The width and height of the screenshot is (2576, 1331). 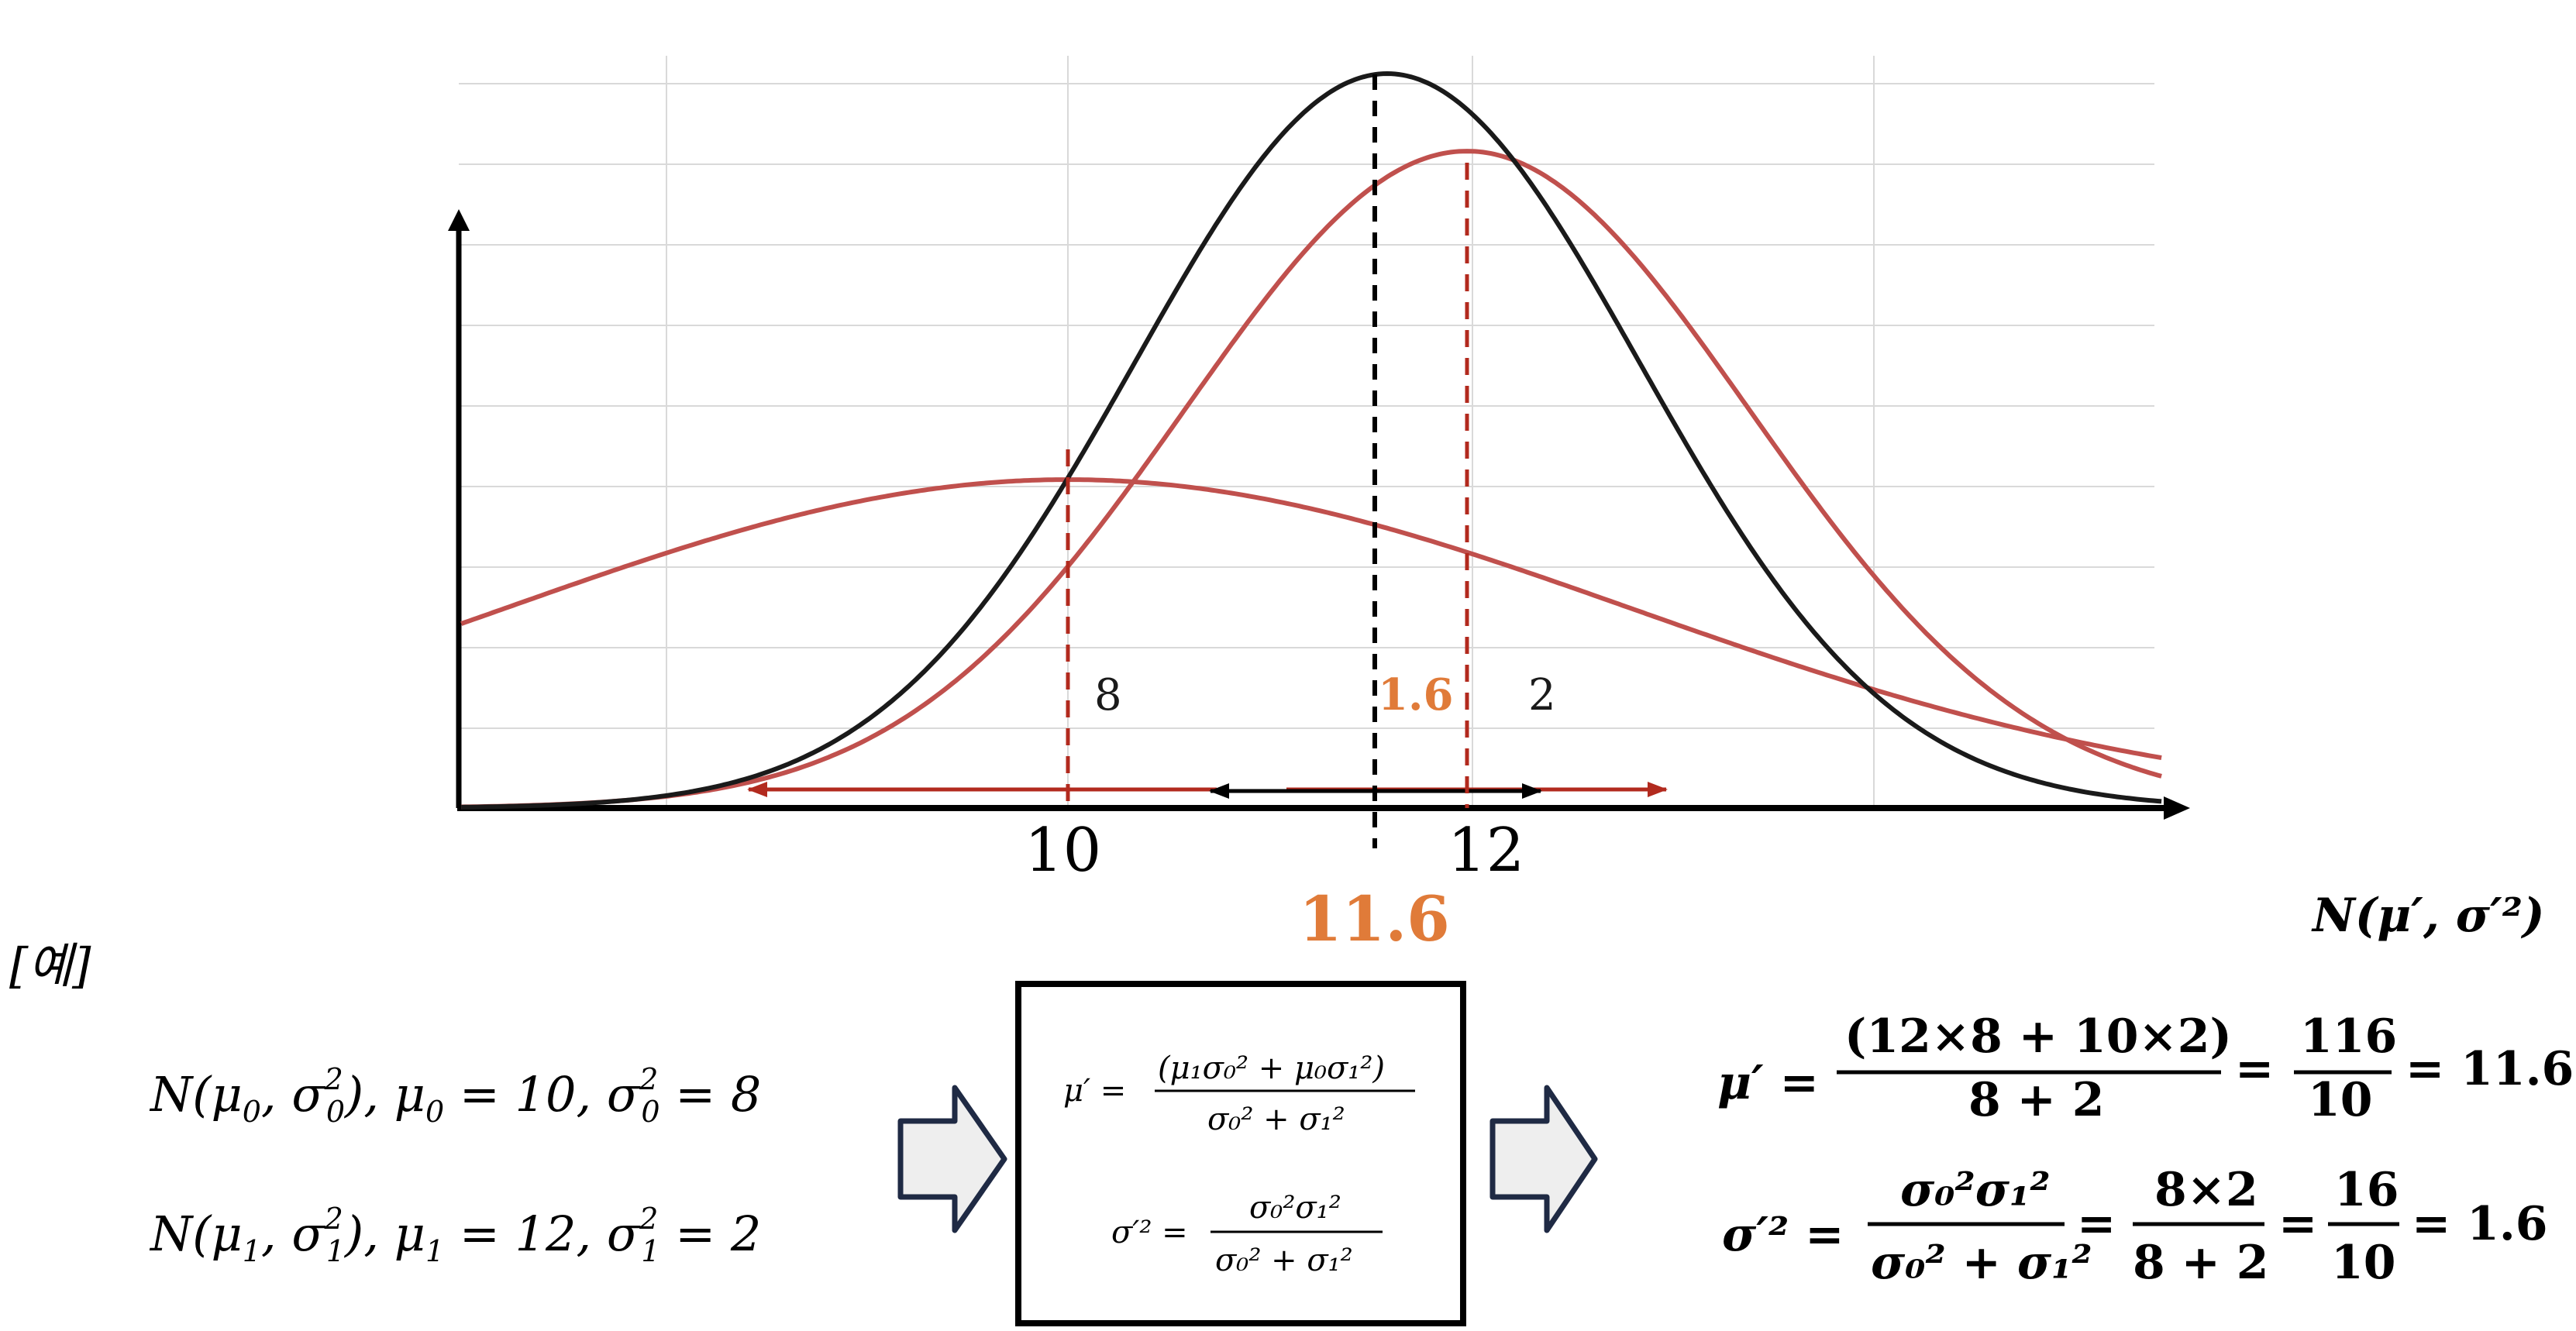 I want to click on y-axis-arrowhead, so click(x=459, y=220).